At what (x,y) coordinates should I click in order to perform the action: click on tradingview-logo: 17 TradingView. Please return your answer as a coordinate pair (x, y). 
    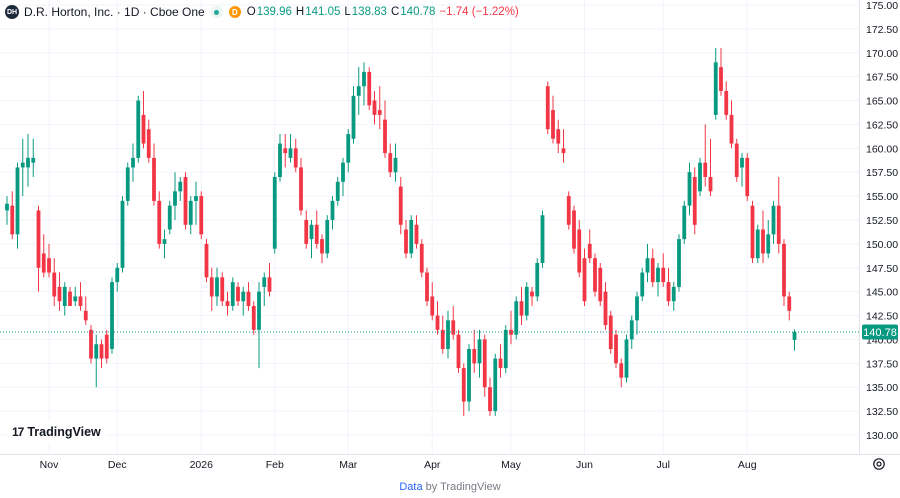
    Looking at the image, I should click on (56, 432).